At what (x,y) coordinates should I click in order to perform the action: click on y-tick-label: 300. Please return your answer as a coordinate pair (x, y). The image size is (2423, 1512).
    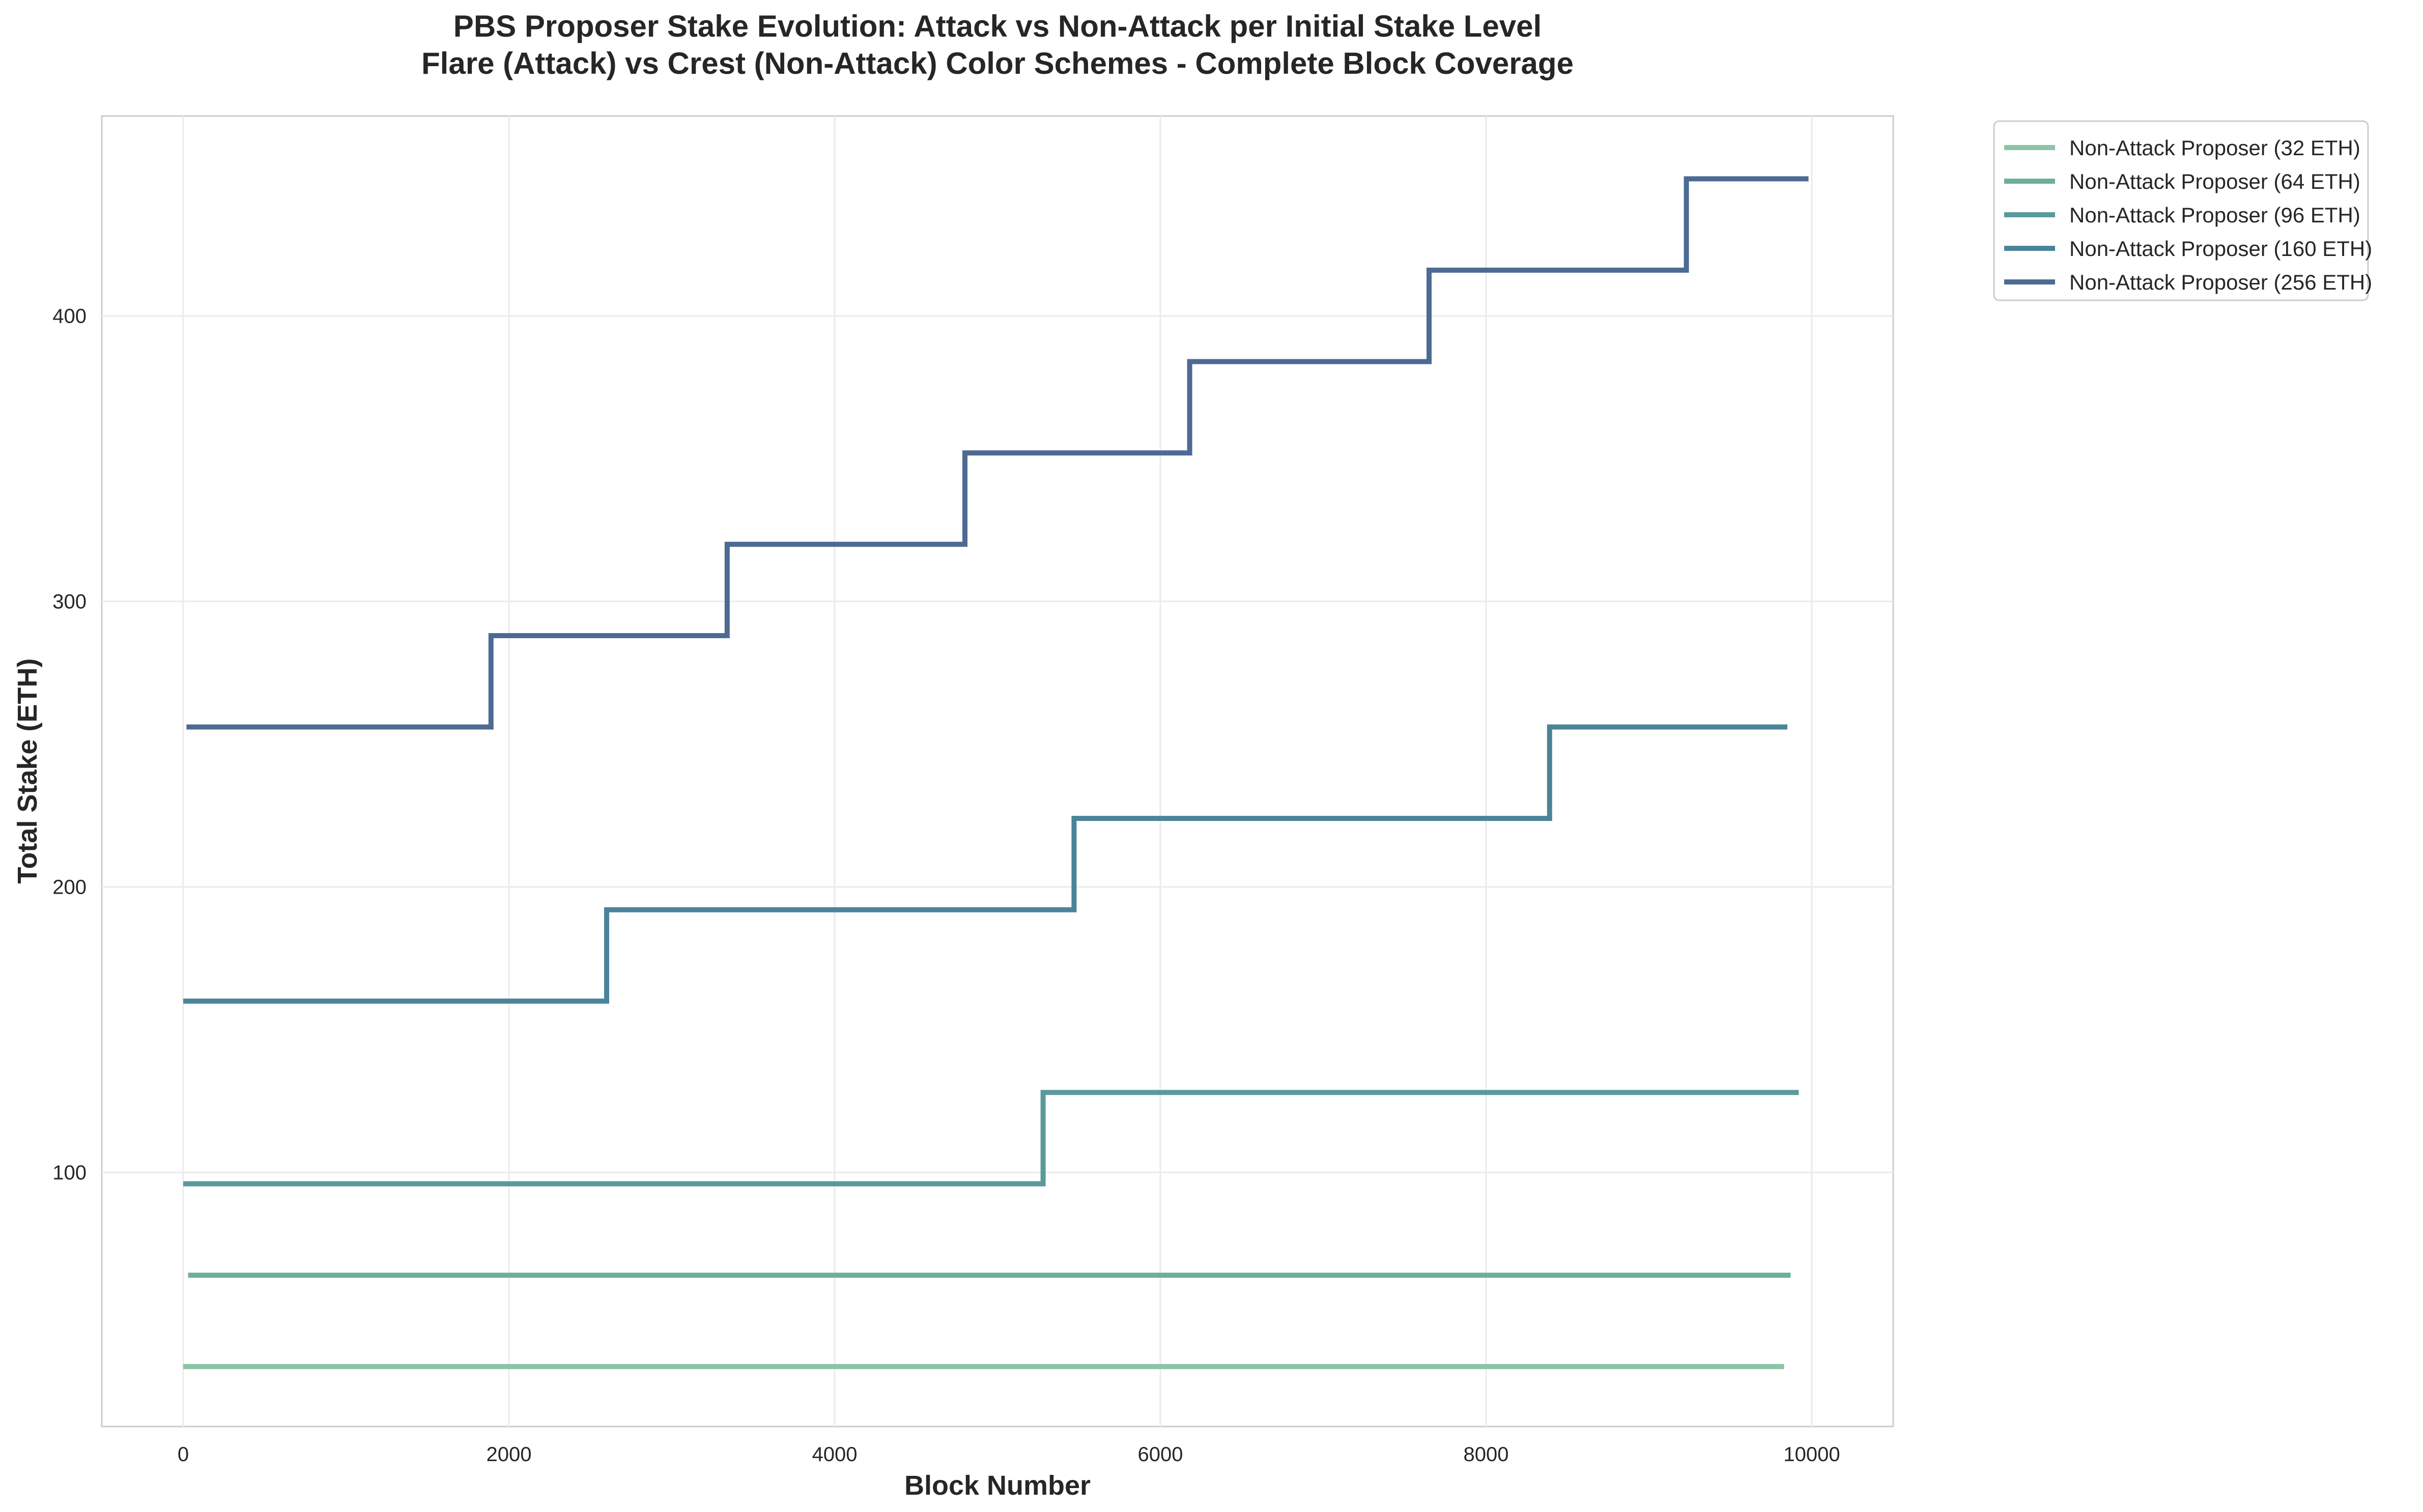
    Looking at the image, I should click on (70, 602).